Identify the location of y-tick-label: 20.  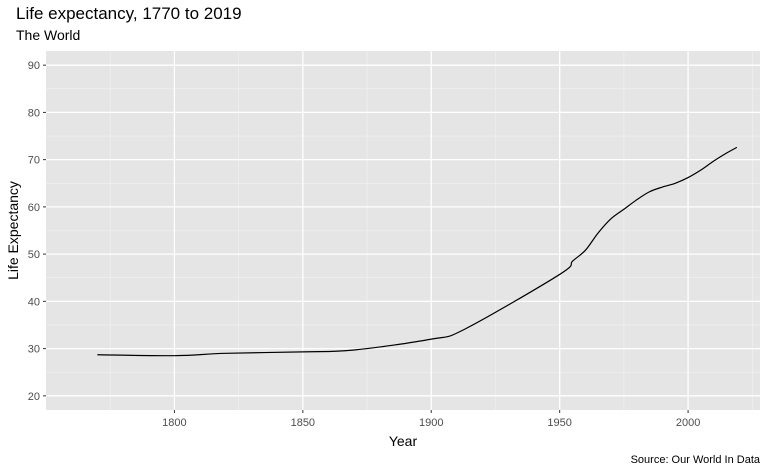
(34, 397).